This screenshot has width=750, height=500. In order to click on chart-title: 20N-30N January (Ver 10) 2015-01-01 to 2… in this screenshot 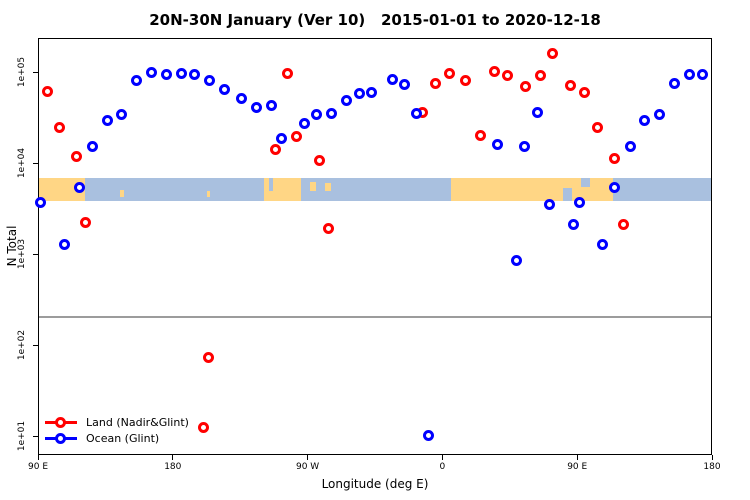, I will do `click(375, 20)`.